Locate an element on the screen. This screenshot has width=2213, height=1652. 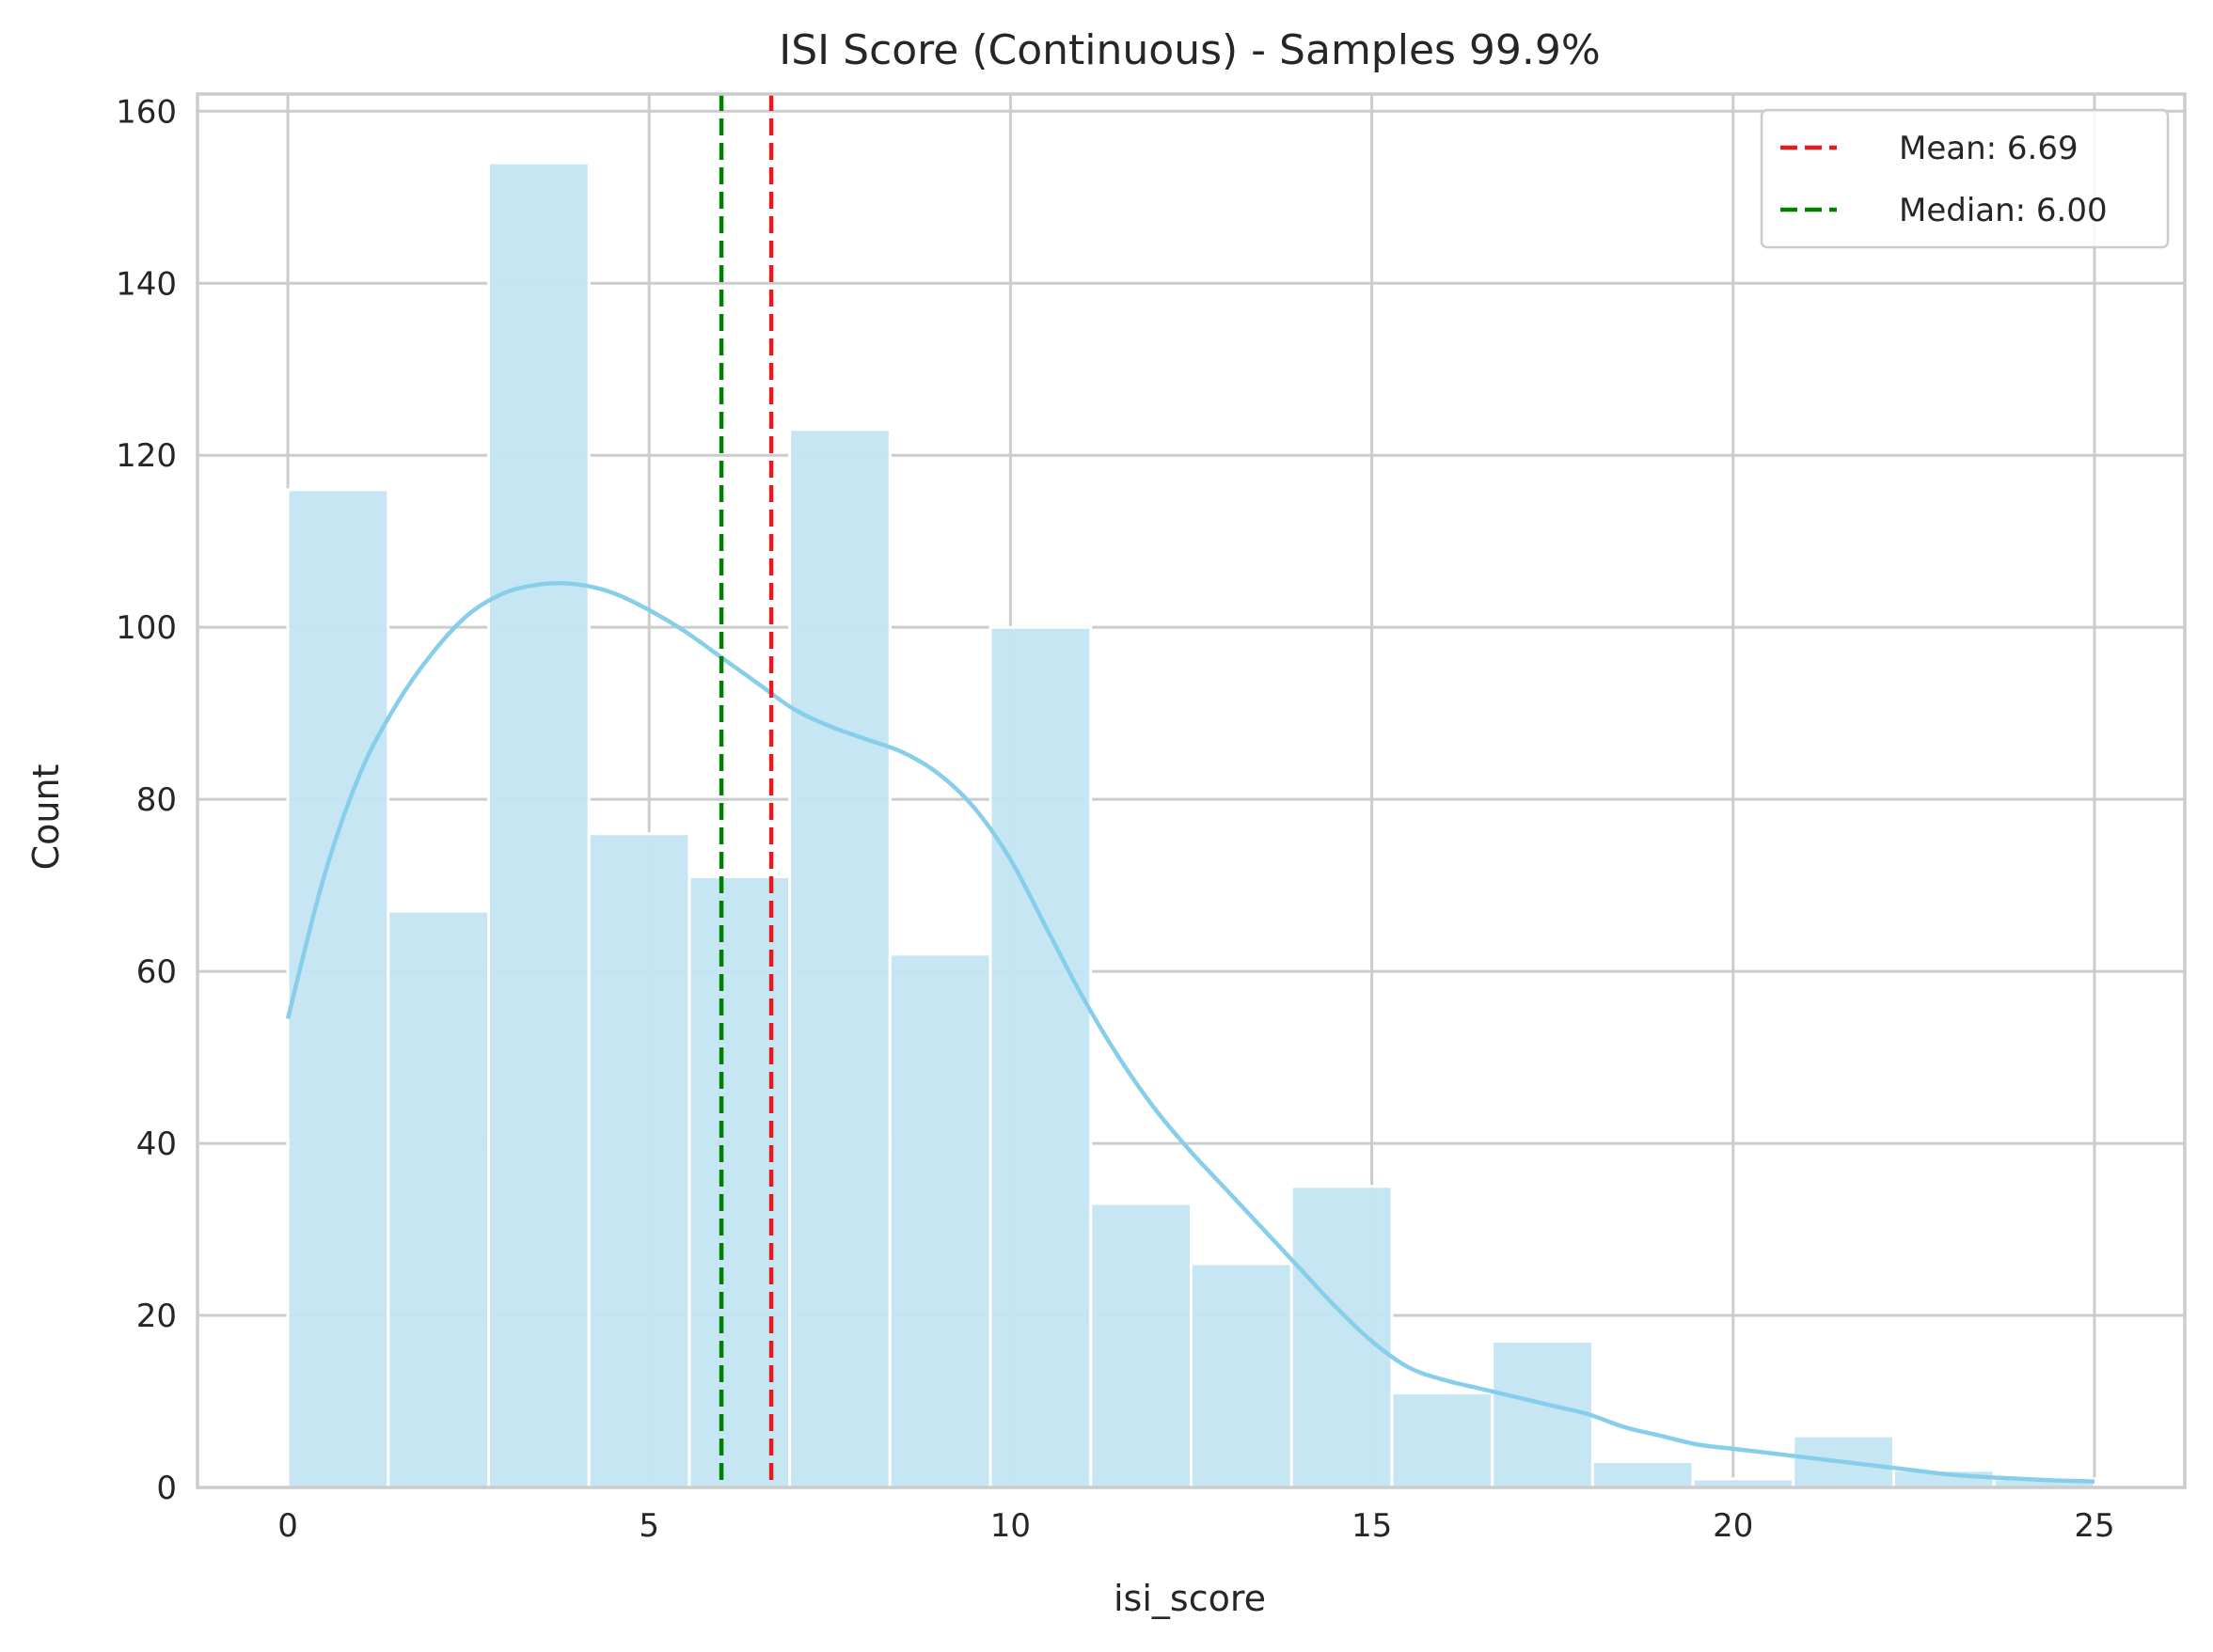
legend-box is located at coordinates (1965, 178).